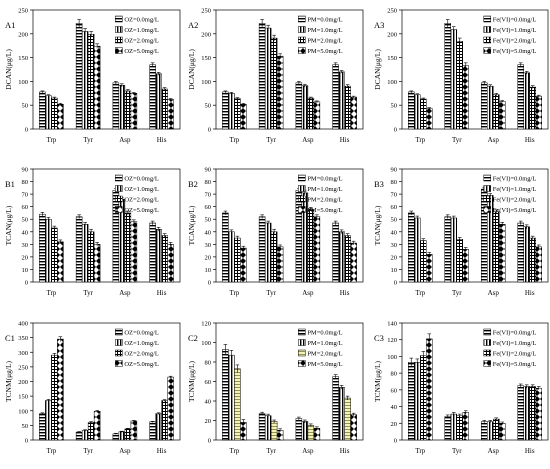 The height and width of the screenshot is (469, 550). What do you see at coordinates (208, 270) in the screenshot?
I see `y-tick-label: 10` at bounding box center [208, 270].